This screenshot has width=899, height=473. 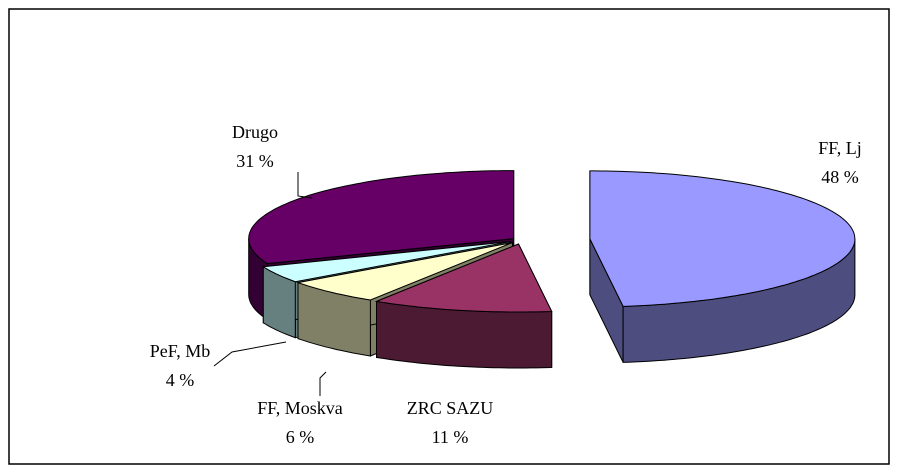 I want to click on slice-value-label: 6 %, so click(x=300, y=437).